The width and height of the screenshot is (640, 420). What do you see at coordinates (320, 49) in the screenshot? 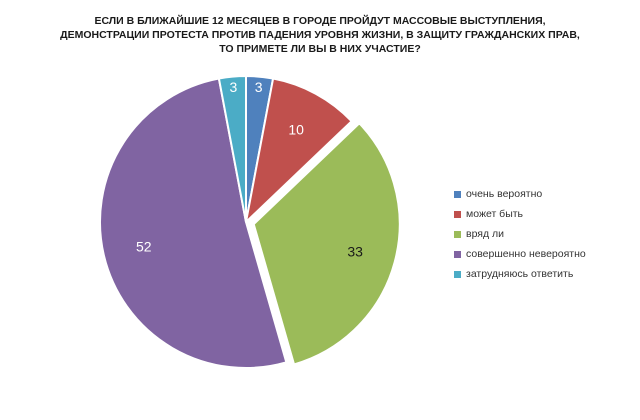
I see `chart-title-line-3: ТО ПРИМЕТЕ ЛИ ВЫ В НИХ УЧАСТИЕ?` at bounding box center [320, 49].